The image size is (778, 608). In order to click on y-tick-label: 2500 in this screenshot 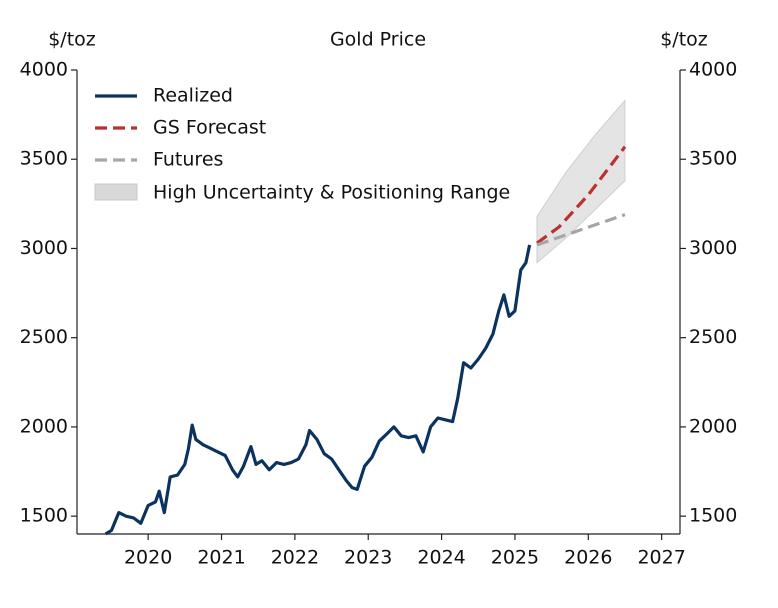, I will do `click(44, 337)`.